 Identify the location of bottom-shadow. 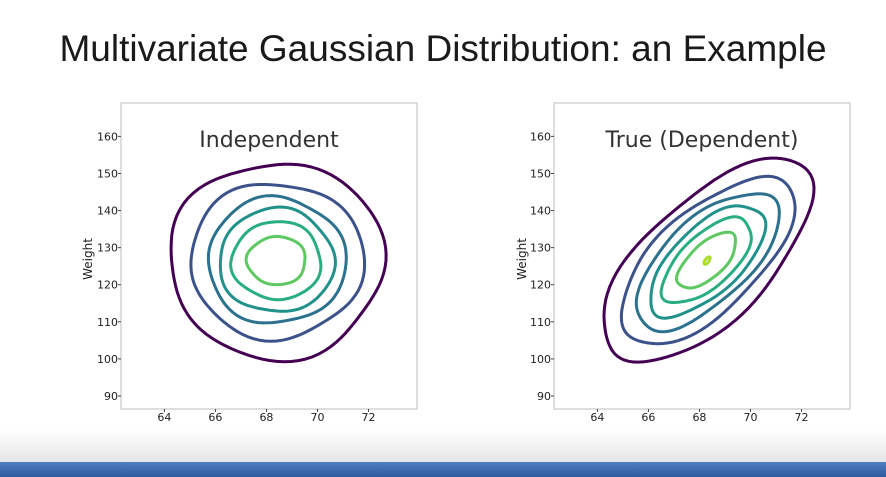
(443, 446).